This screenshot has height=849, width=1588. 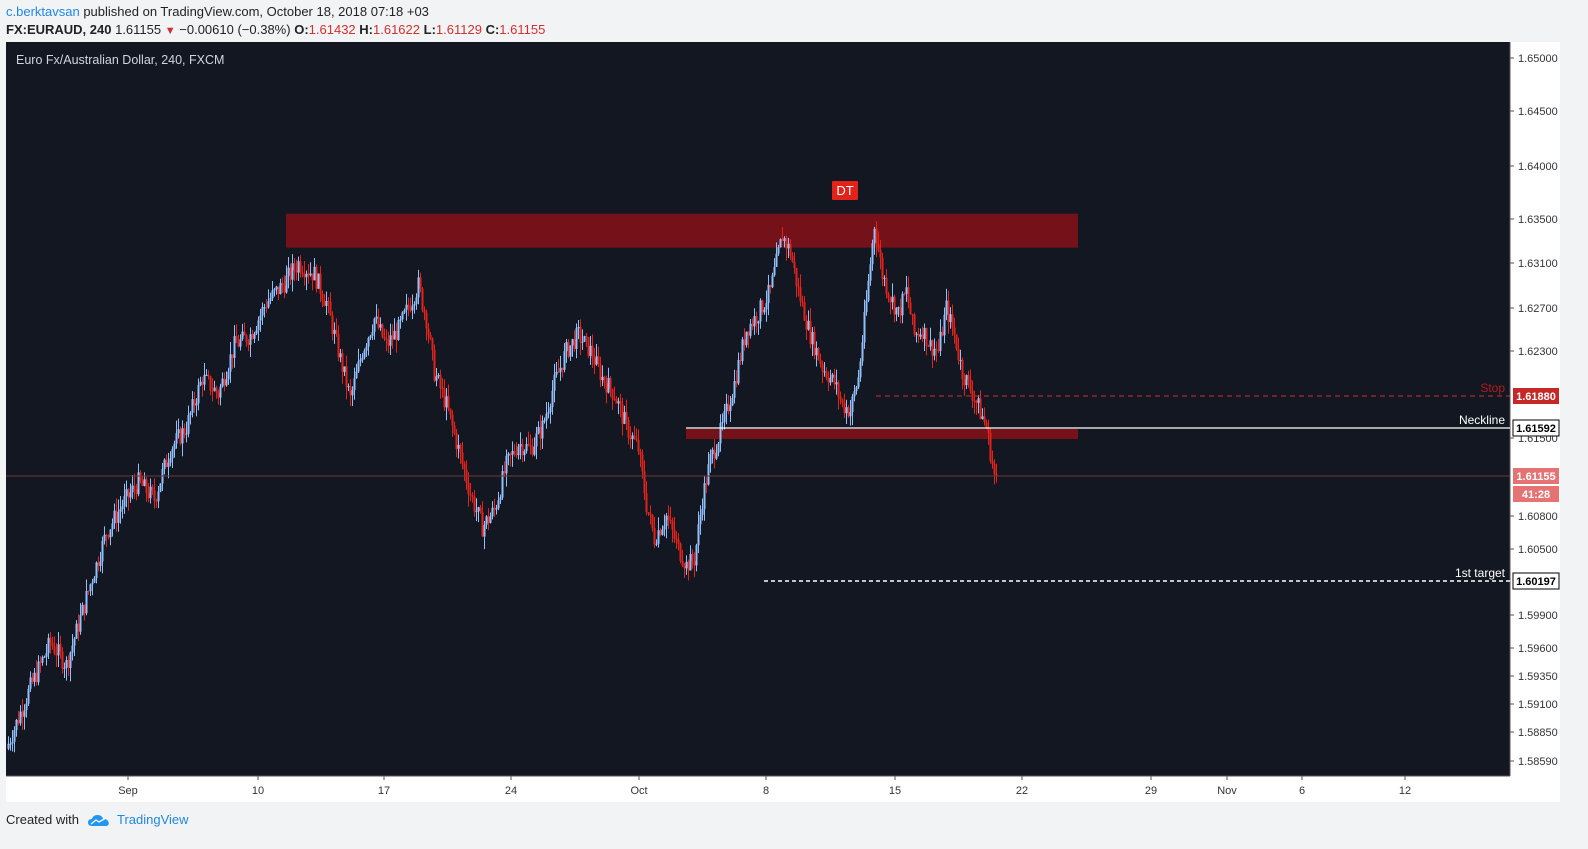 What do you see at coordinates (1536, 428) in the screenshot?
I see `neckline-price-badge-box` at bounding box center [1536, 428].